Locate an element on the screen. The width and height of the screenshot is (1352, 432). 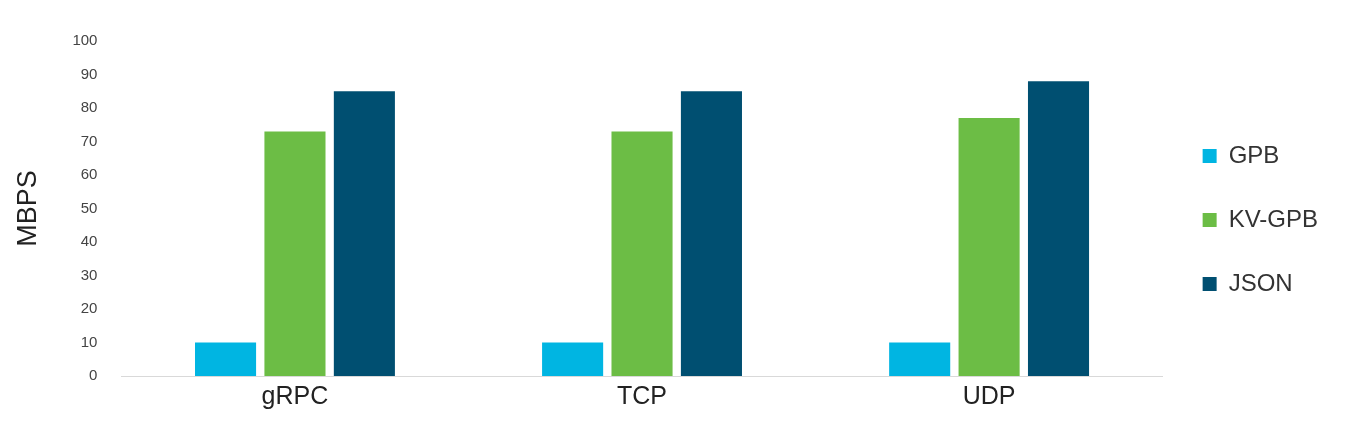
legend-label: KV-GPB is located at coordinates (1273, 218).